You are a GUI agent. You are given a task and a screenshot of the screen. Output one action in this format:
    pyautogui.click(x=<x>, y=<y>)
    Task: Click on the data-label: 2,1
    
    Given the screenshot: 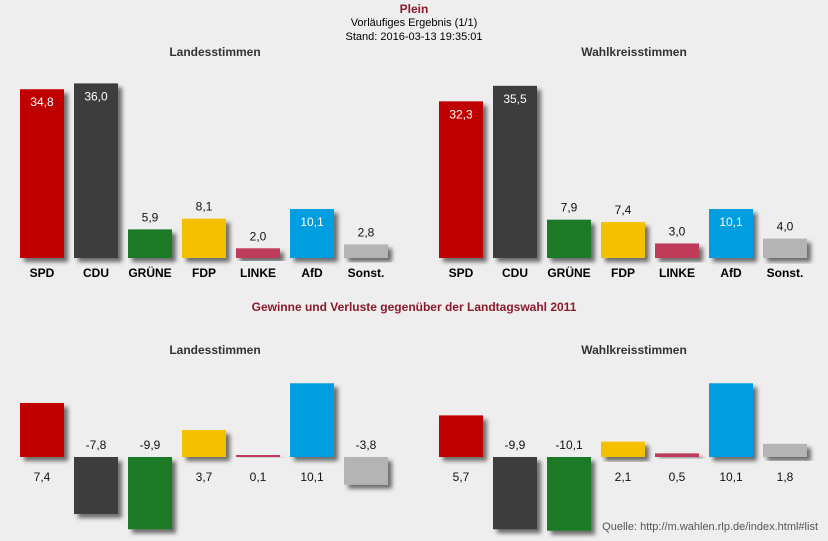 What is the action you would take?
    pyautogui.click(x=623, y=477)
    